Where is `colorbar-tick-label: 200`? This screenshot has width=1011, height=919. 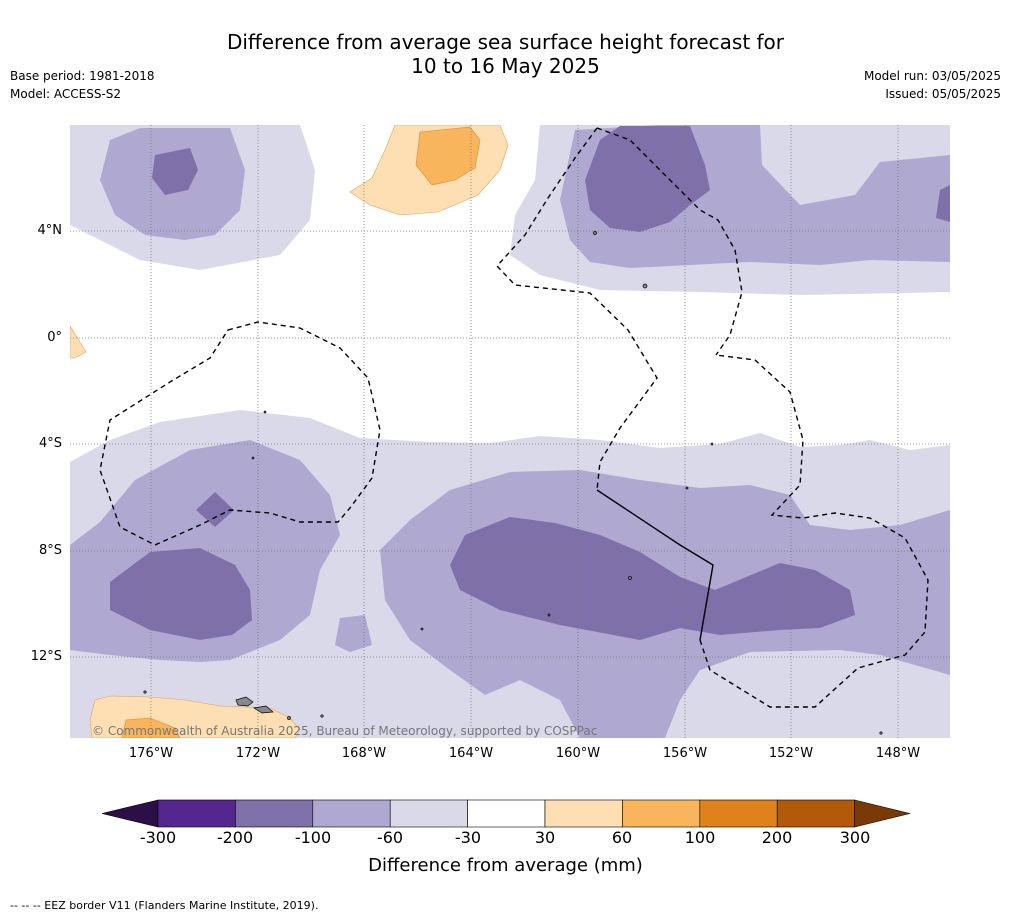 colorbar-tick-label: 200 is located at coordinates (777, 837).